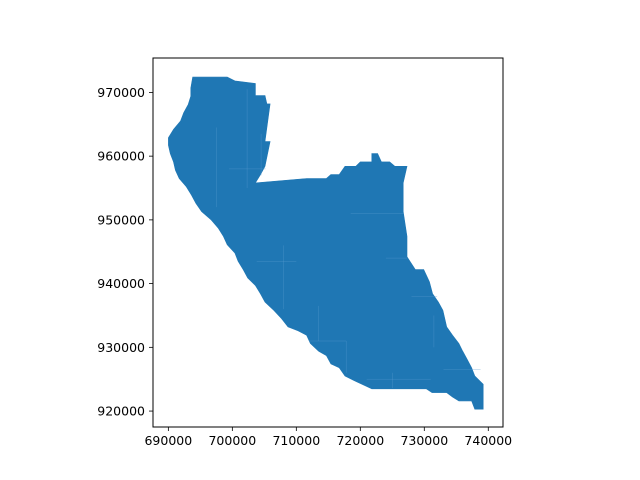 The width and height of the screenshot is (640, 480). Describe the element at coordinates (232, 440) in the screenshot. I see `x-tick-label: 700000` at that location.